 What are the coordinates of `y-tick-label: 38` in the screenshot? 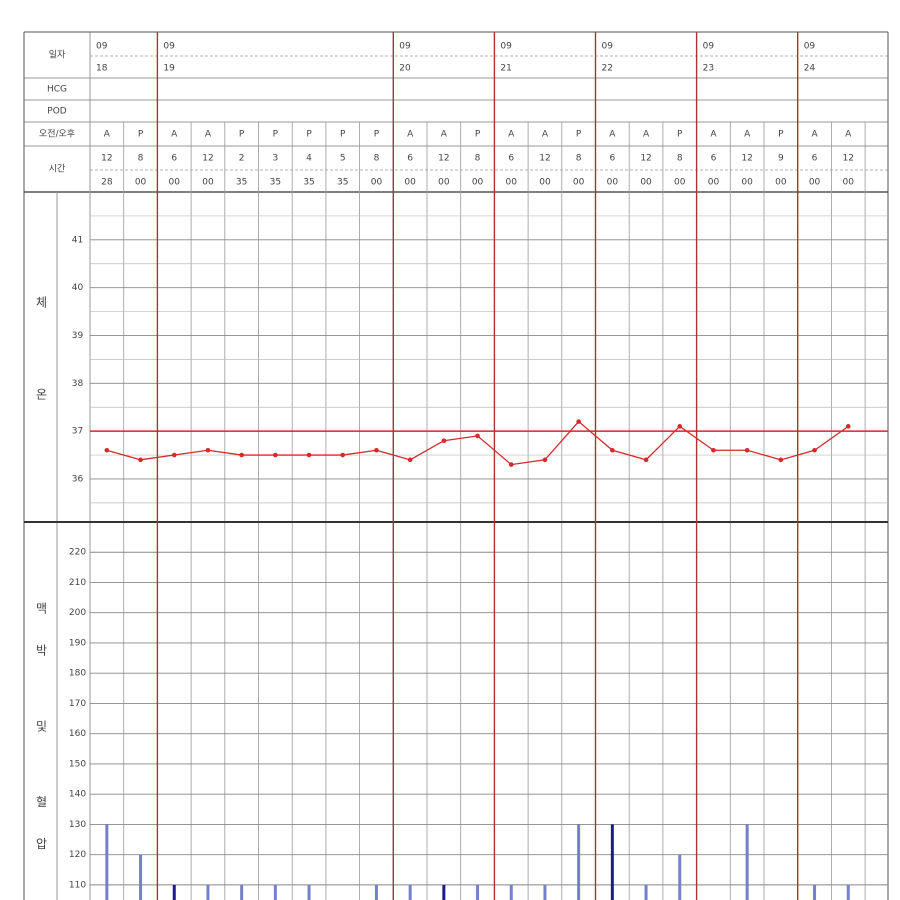 It's located at (78, 384).